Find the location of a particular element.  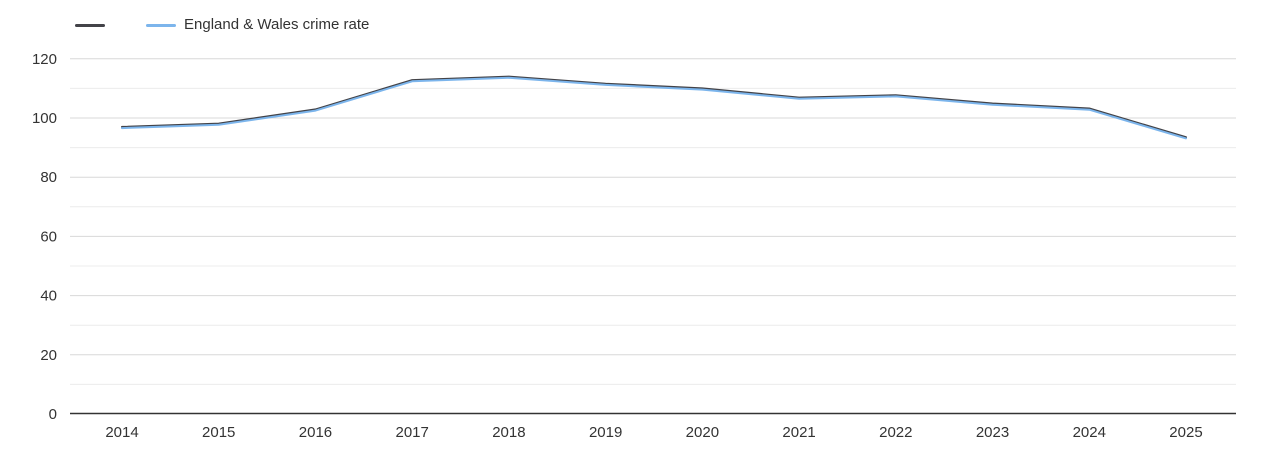

y-axis-label: 120 is located at coordinates (44, 59).